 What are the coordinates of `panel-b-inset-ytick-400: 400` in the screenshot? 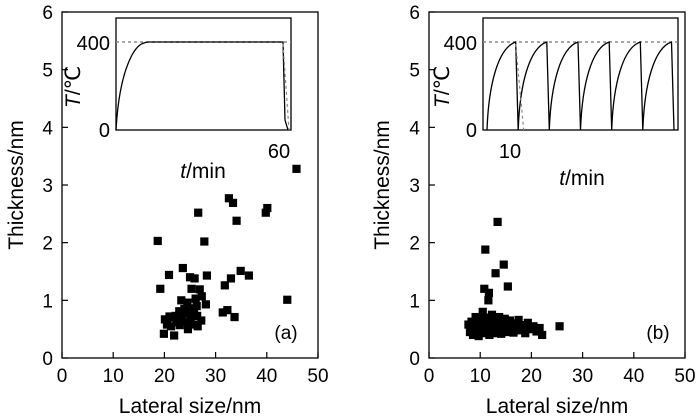 It's located at (460, 44).